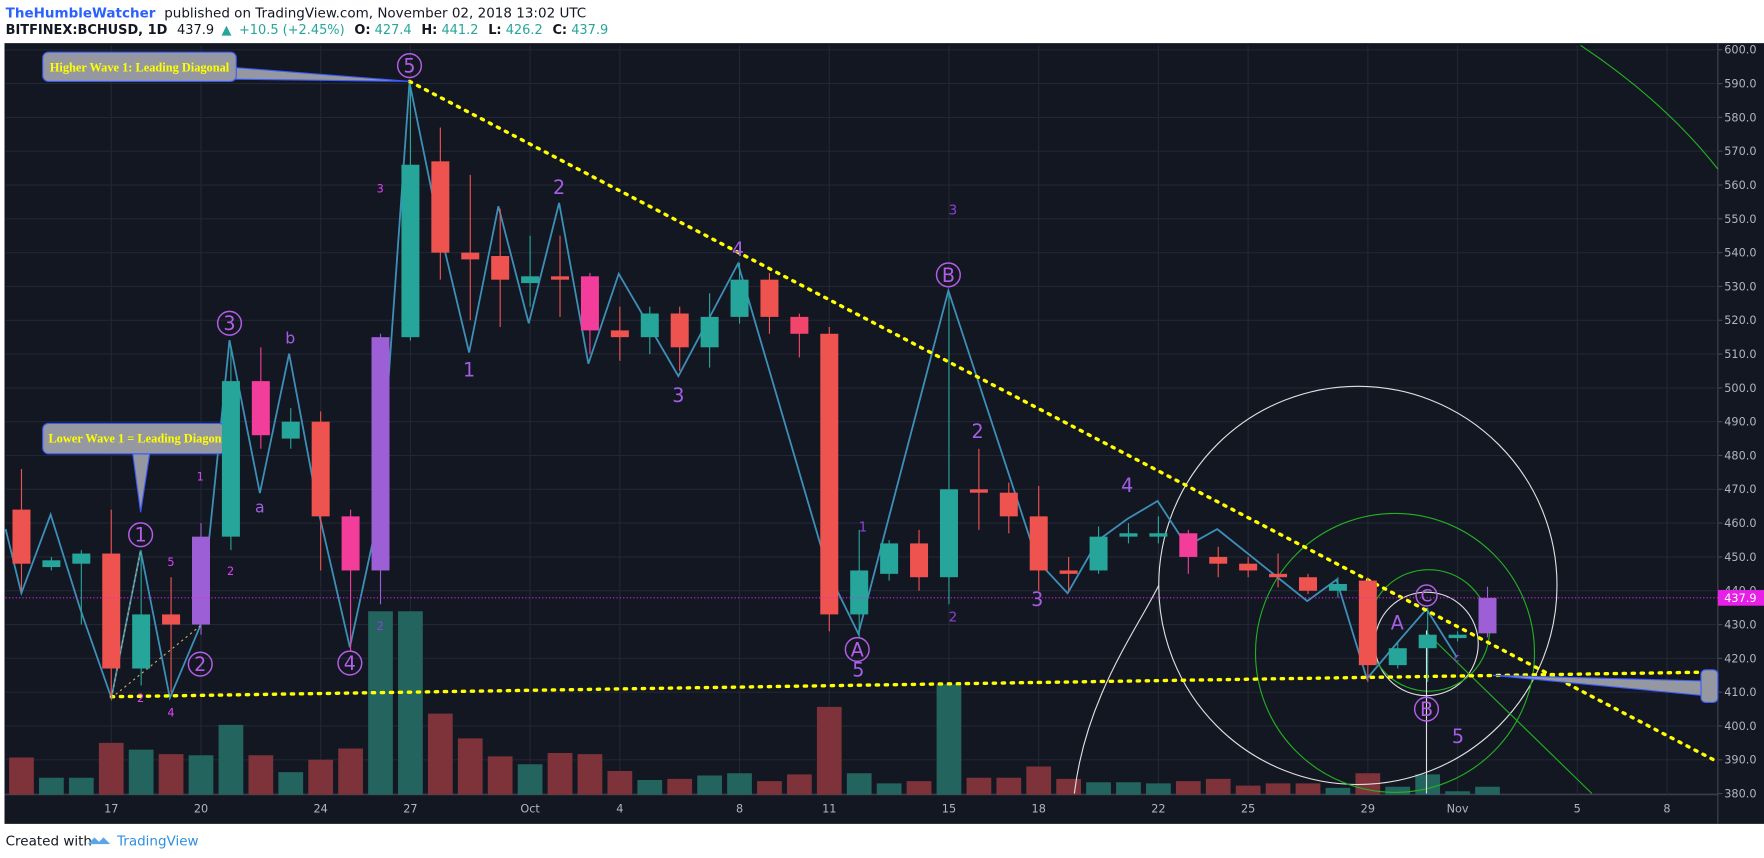 Image resolution: width=1764 pixels, height=858 pixels. What do you see at coordinates (1740, 84) in the screenshot?
I see `y-tick-label: 590.0` at bounding box center [1740, 84].